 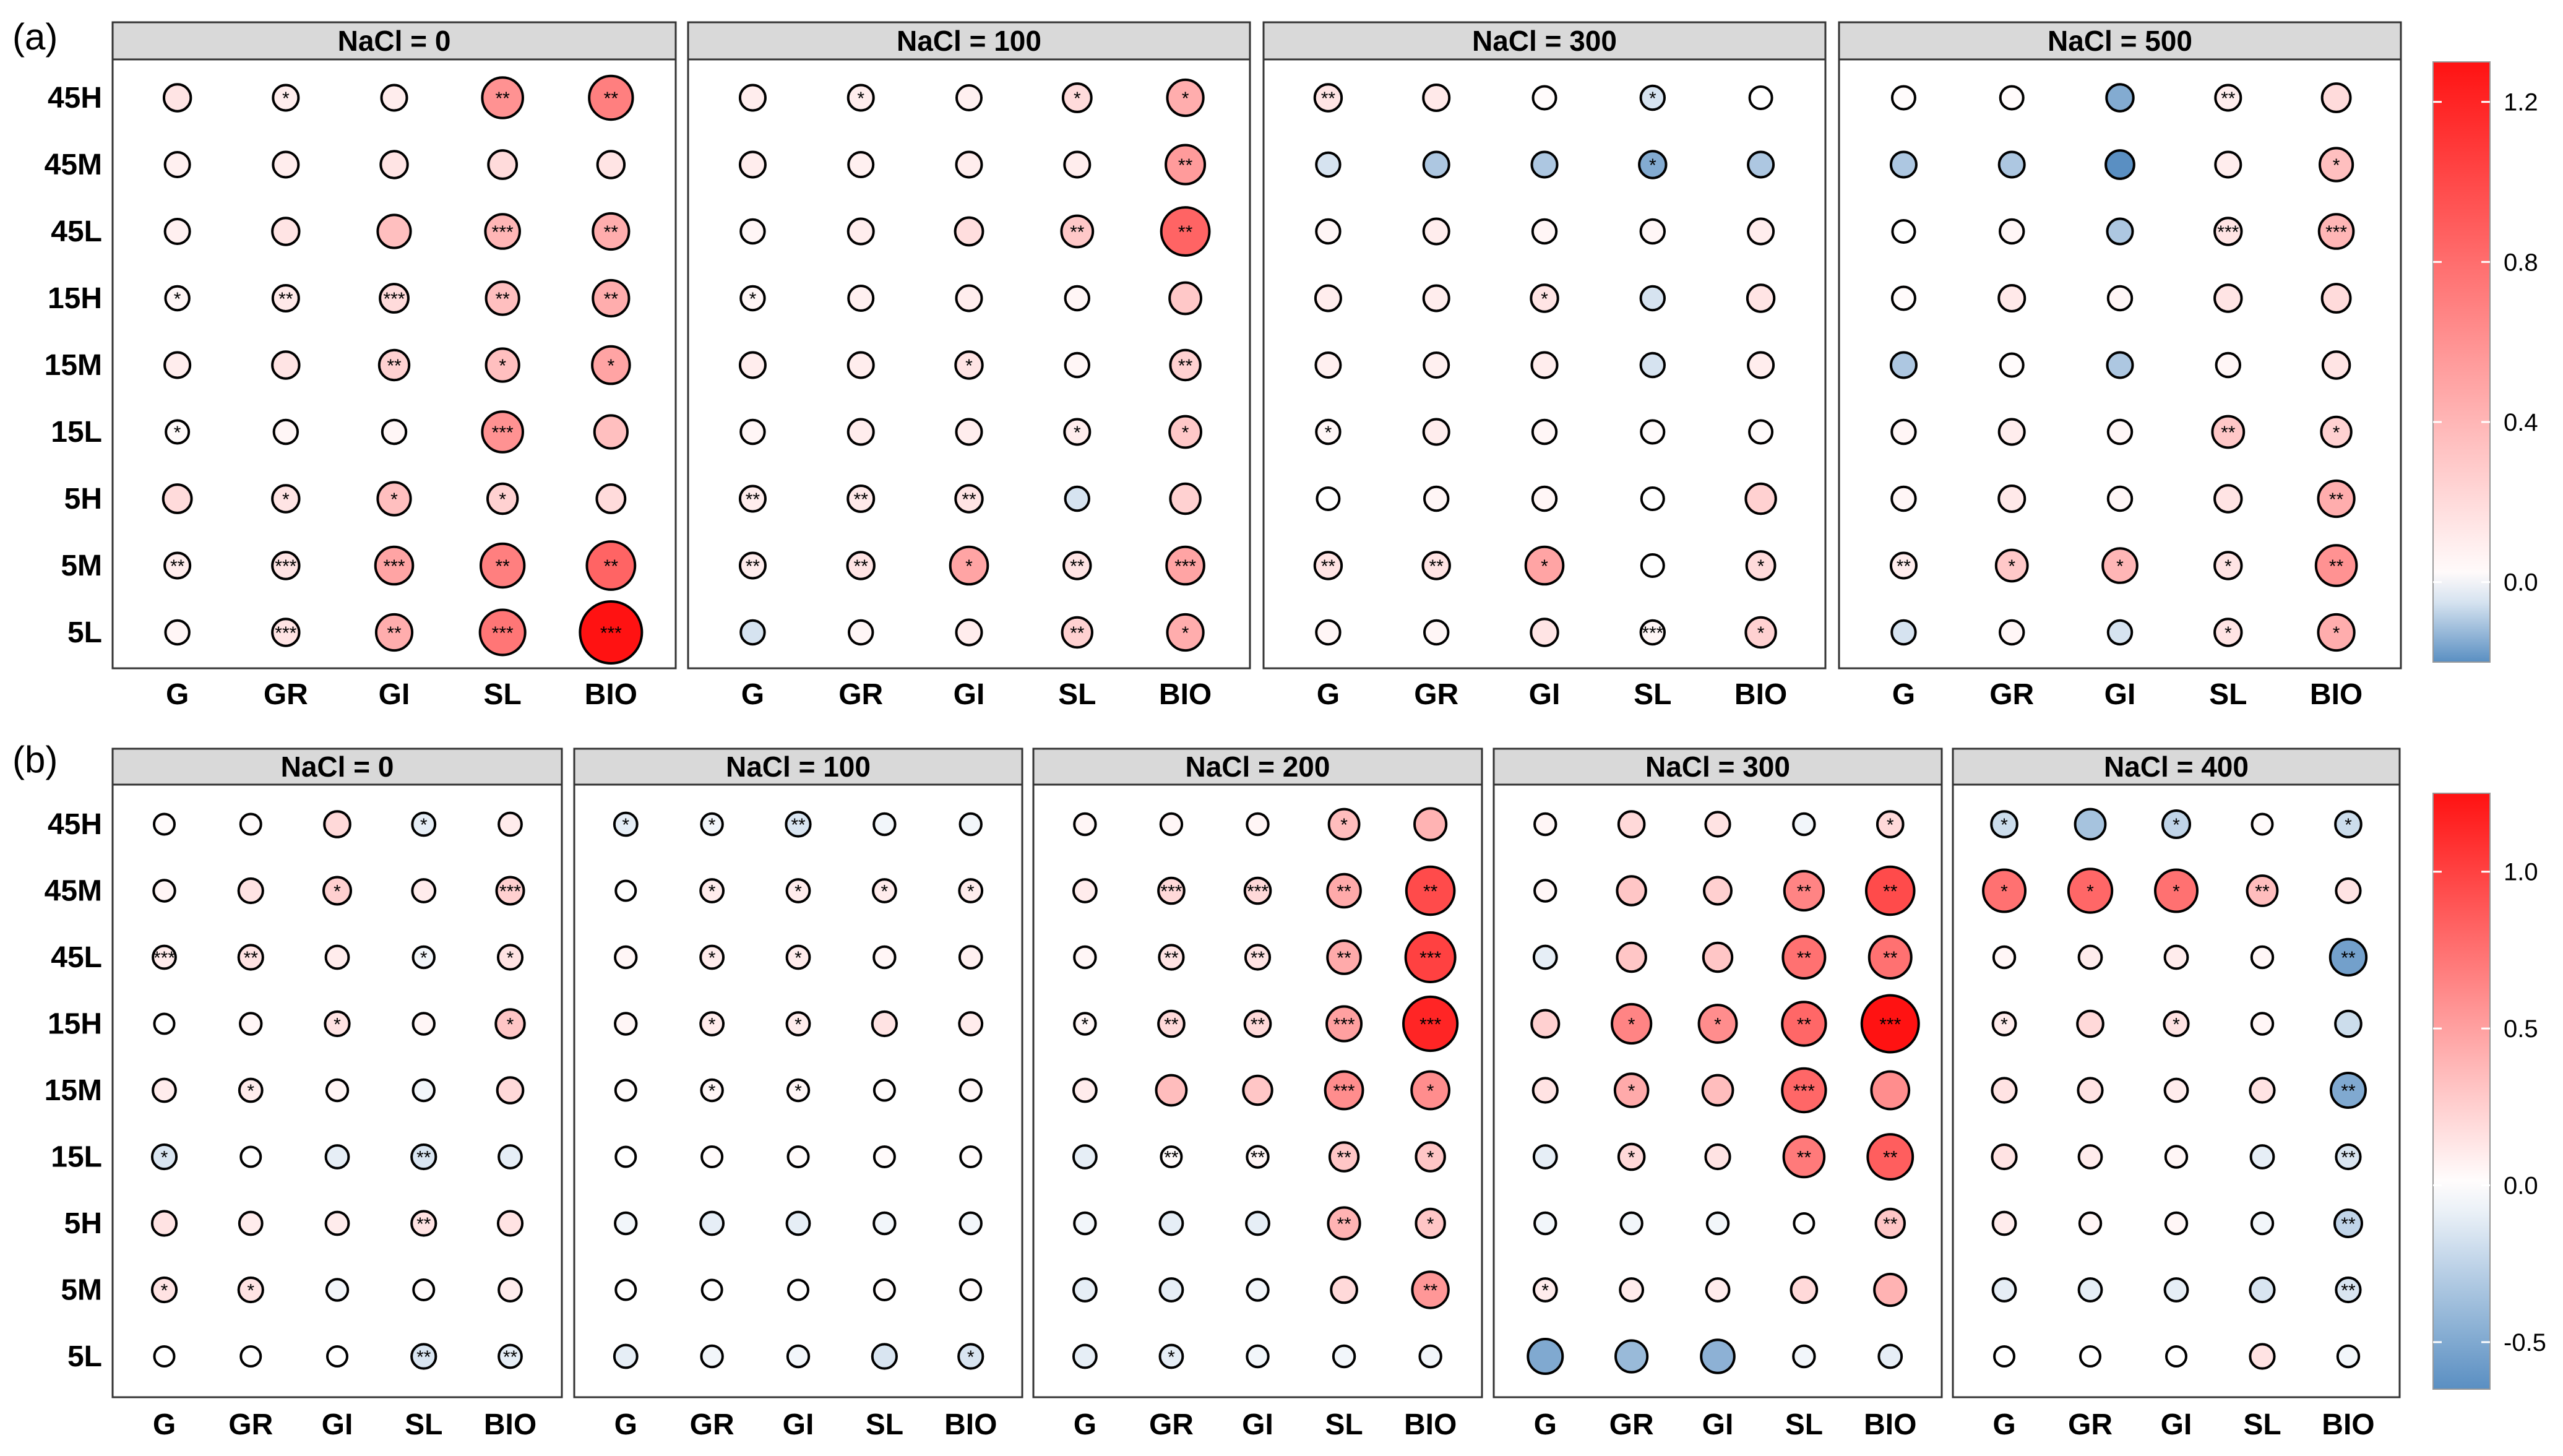 I want to click on colorbar-tick-label: 0.8, so click(x=2521, y=262).